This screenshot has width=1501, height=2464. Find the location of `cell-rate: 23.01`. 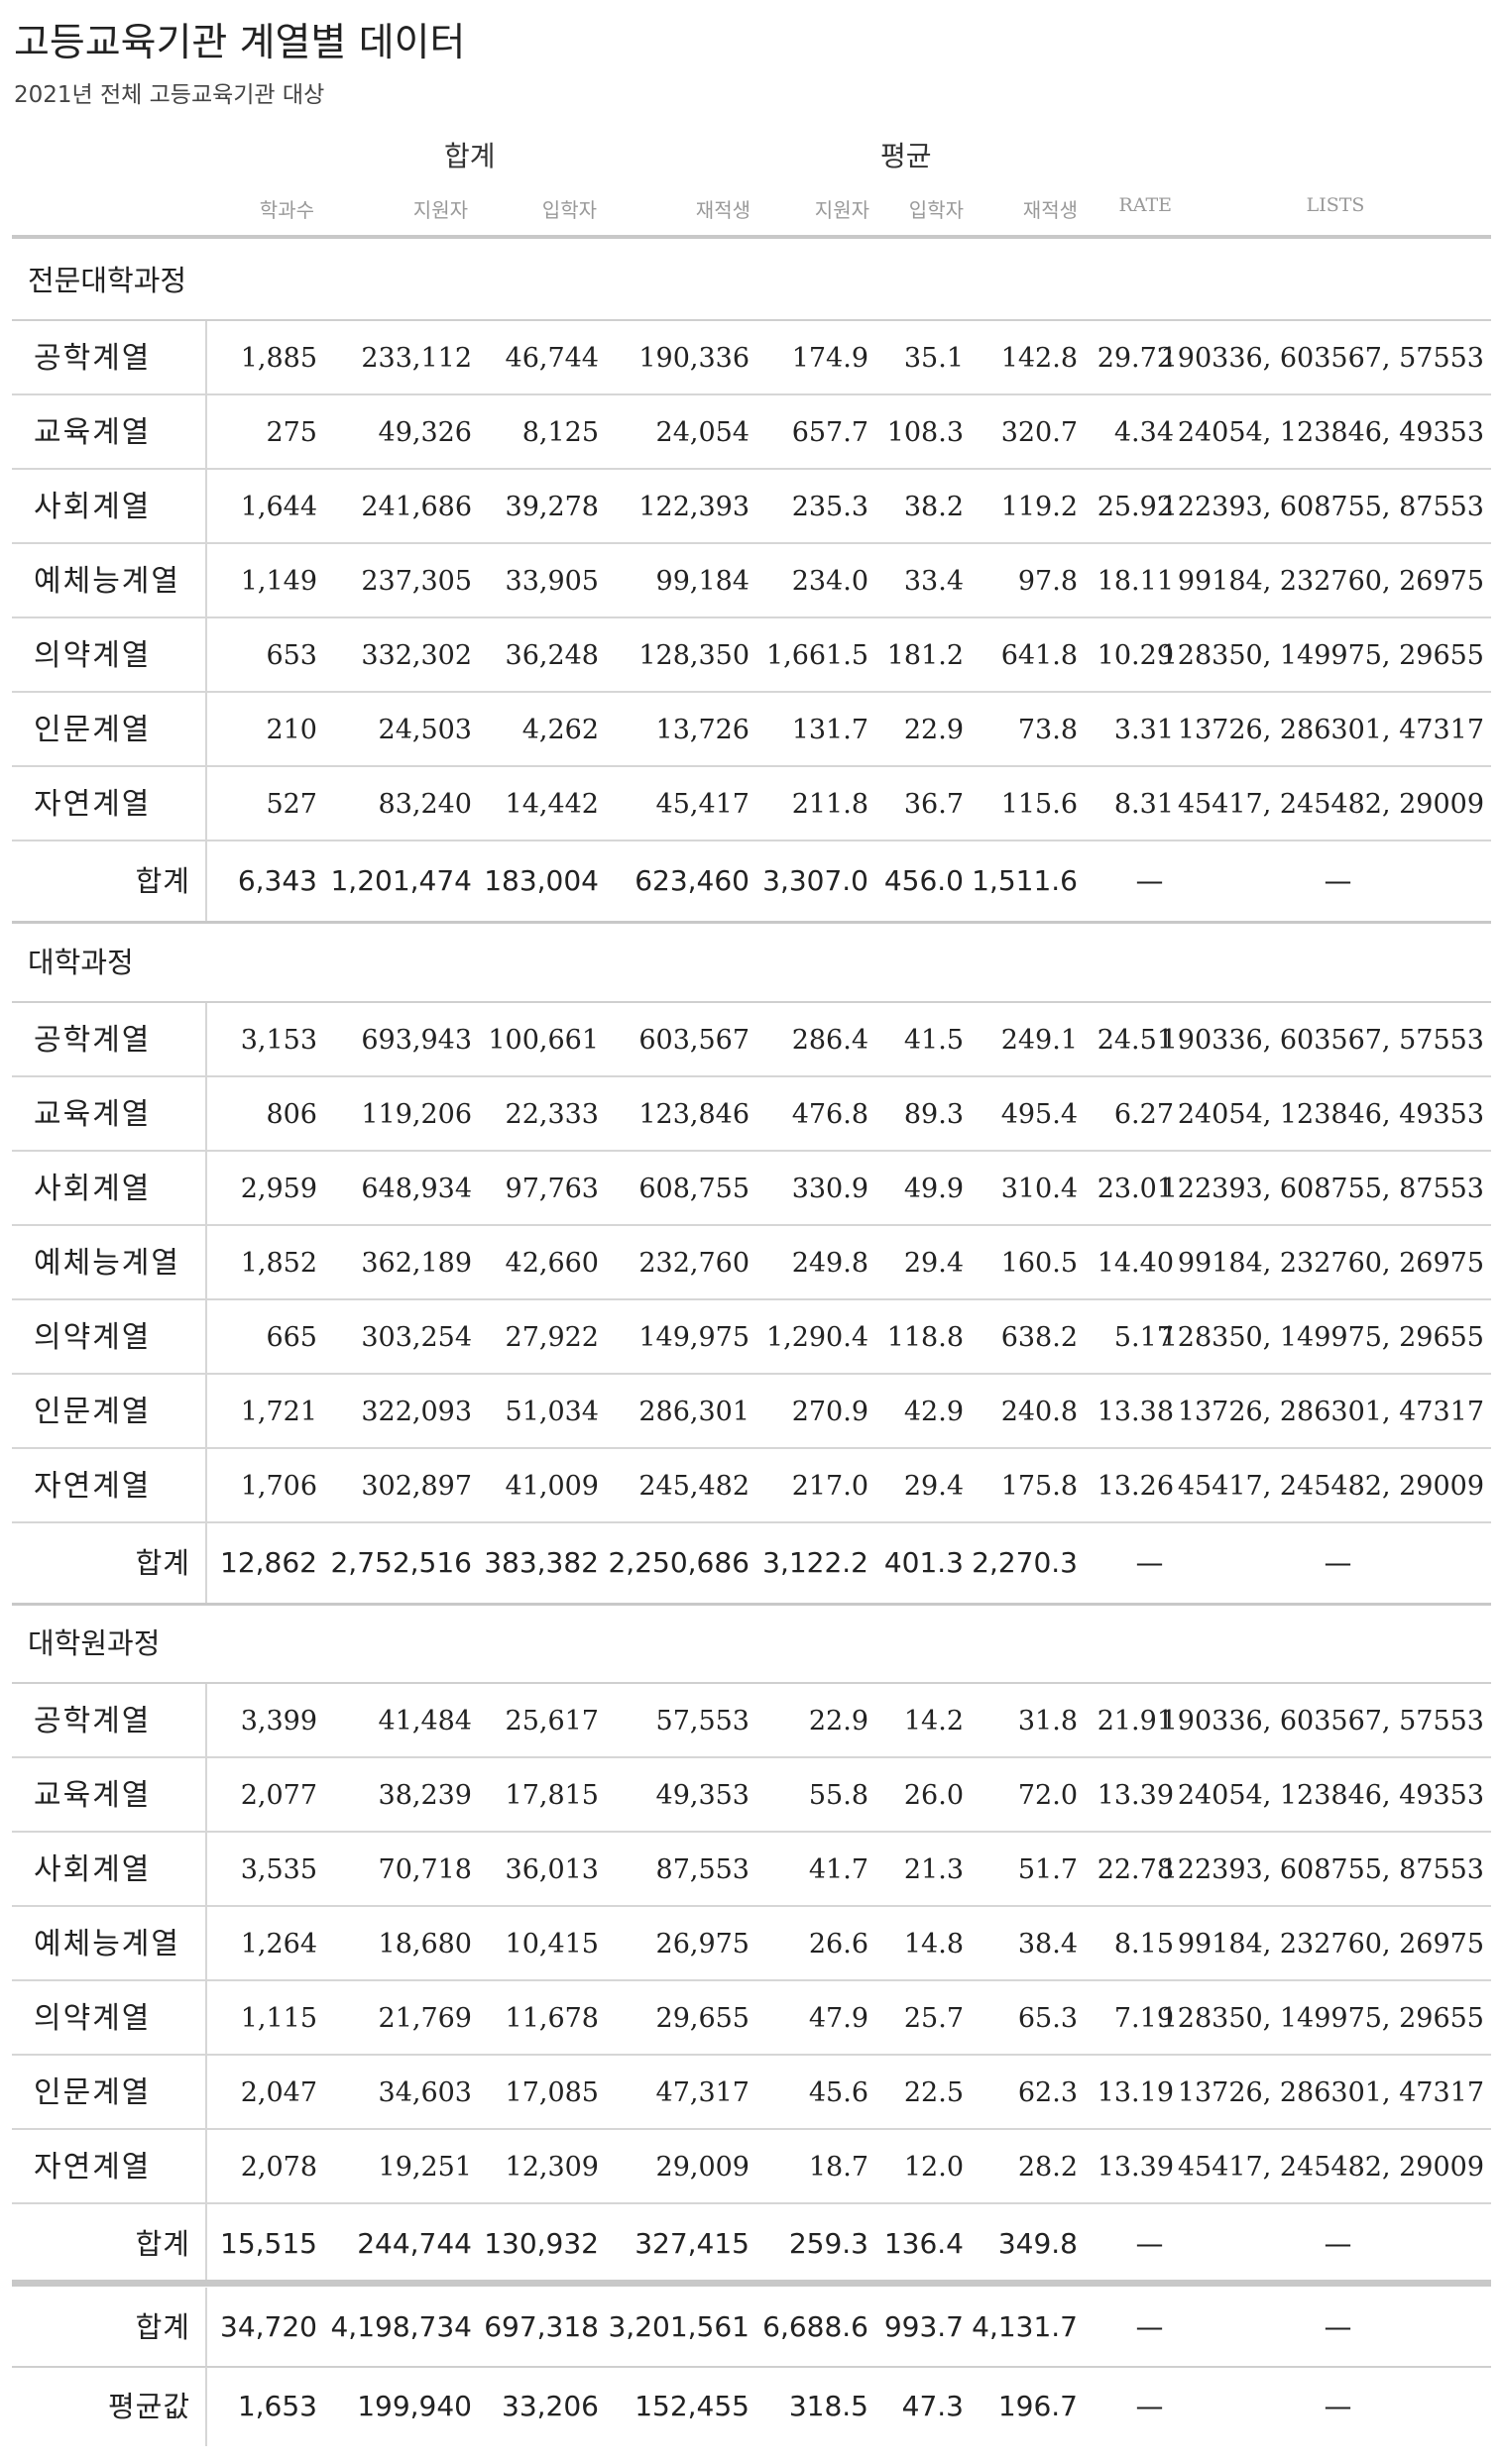

cell-rate: 23.01 is located at coordinates (1135, 1189).